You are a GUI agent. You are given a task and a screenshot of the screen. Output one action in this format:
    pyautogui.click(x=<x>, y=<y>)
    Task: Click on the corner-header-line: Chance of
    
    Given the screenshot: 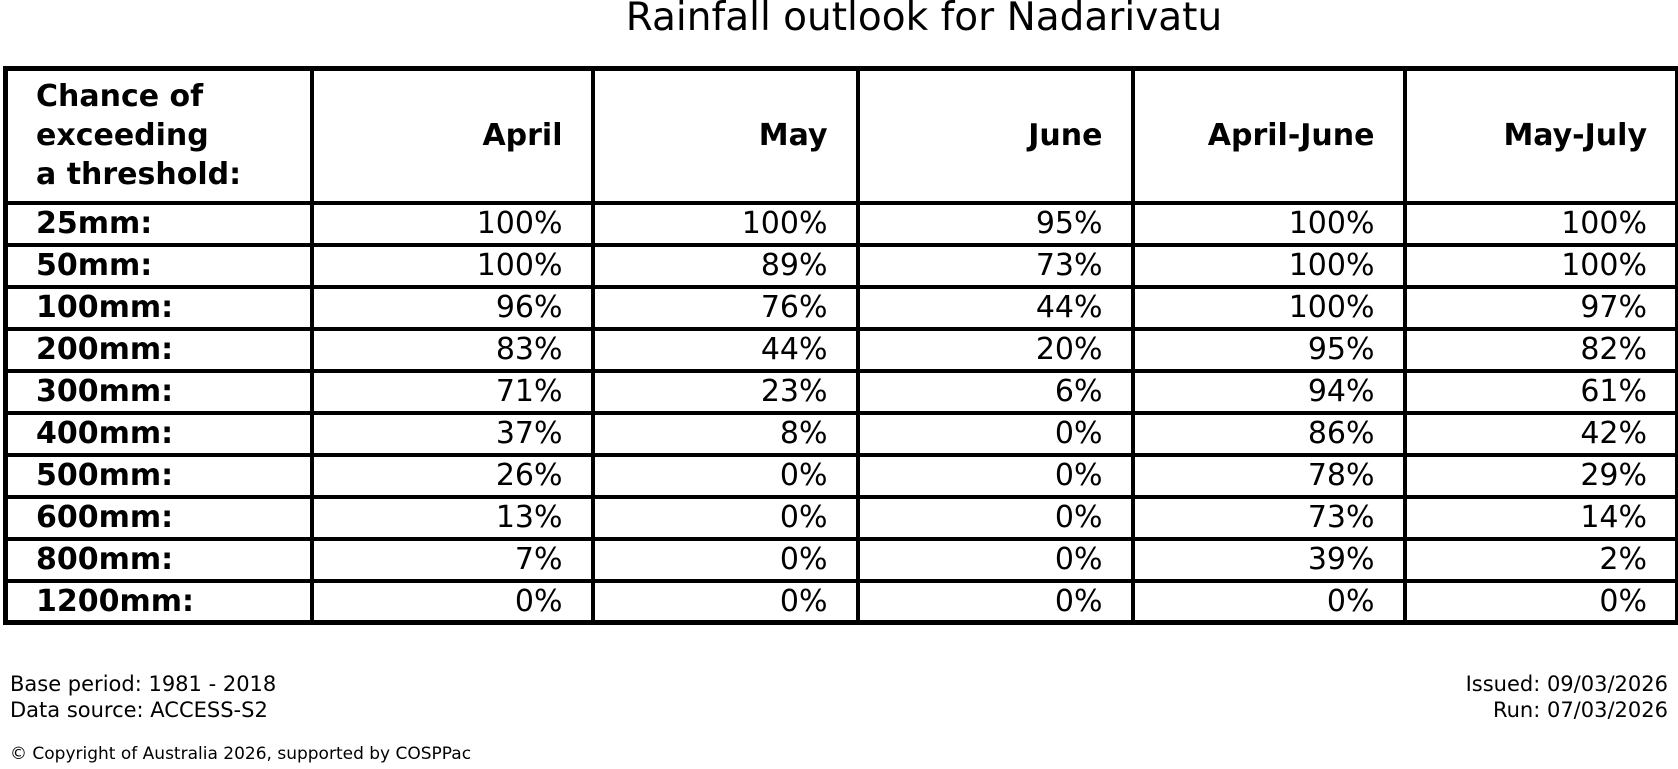 What is the action you would take?
    pyautogui.click(x=120, y=97)
    